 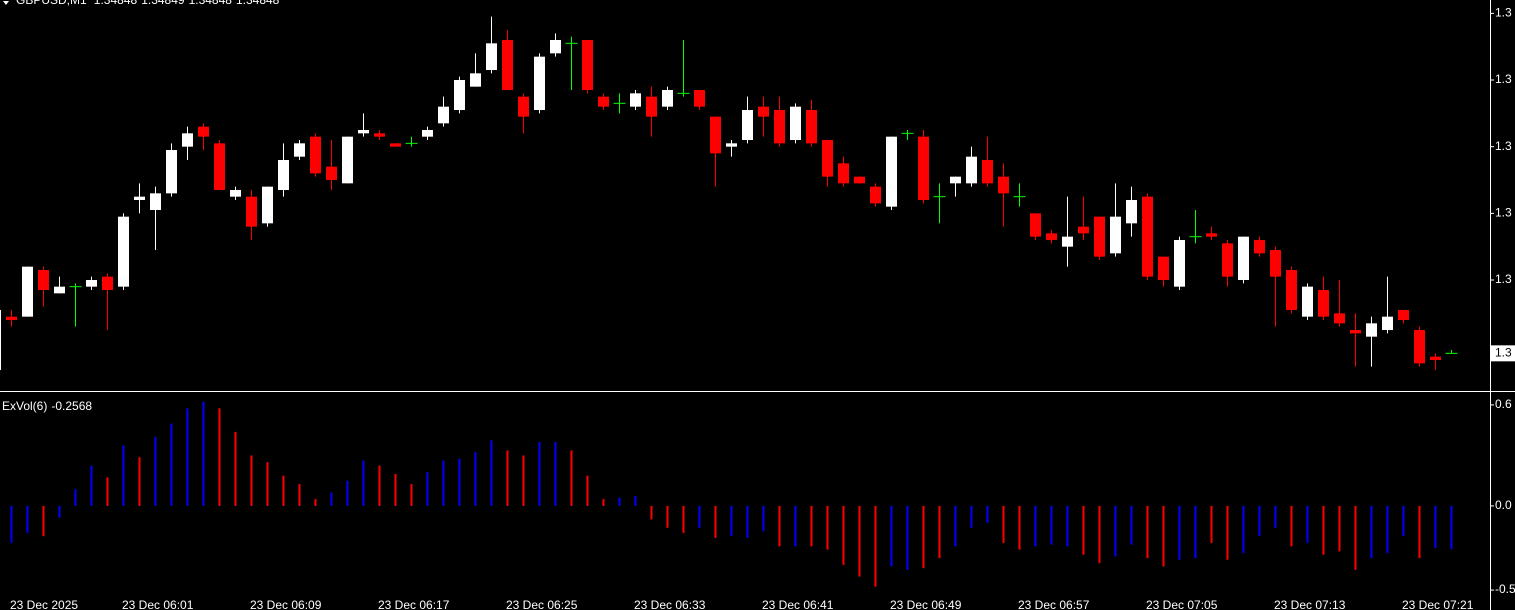 I want to click on x-tick-label: 23 Dec 07:13, so click(x=1310, y=604).